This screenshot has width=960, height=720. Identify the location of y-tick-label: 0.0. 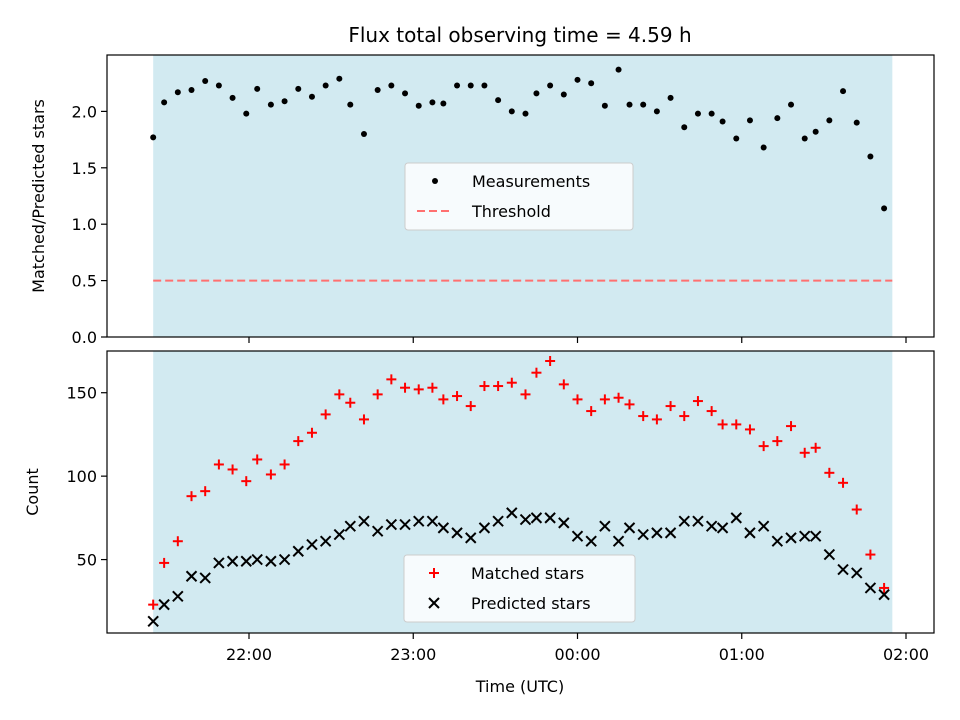
(84, 337).